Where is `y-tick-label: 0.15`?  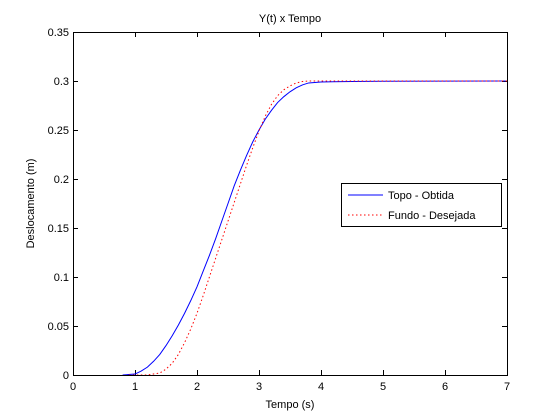 y-tick-label: 0.15 is located at coordinates (58, 229).